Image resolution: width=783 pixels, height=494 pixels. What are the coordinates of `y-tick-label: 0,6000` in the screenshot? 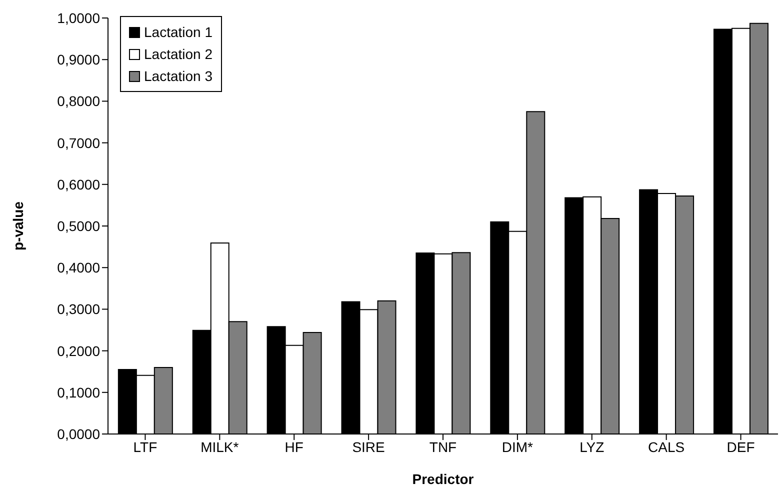 It's located at (78, 184).